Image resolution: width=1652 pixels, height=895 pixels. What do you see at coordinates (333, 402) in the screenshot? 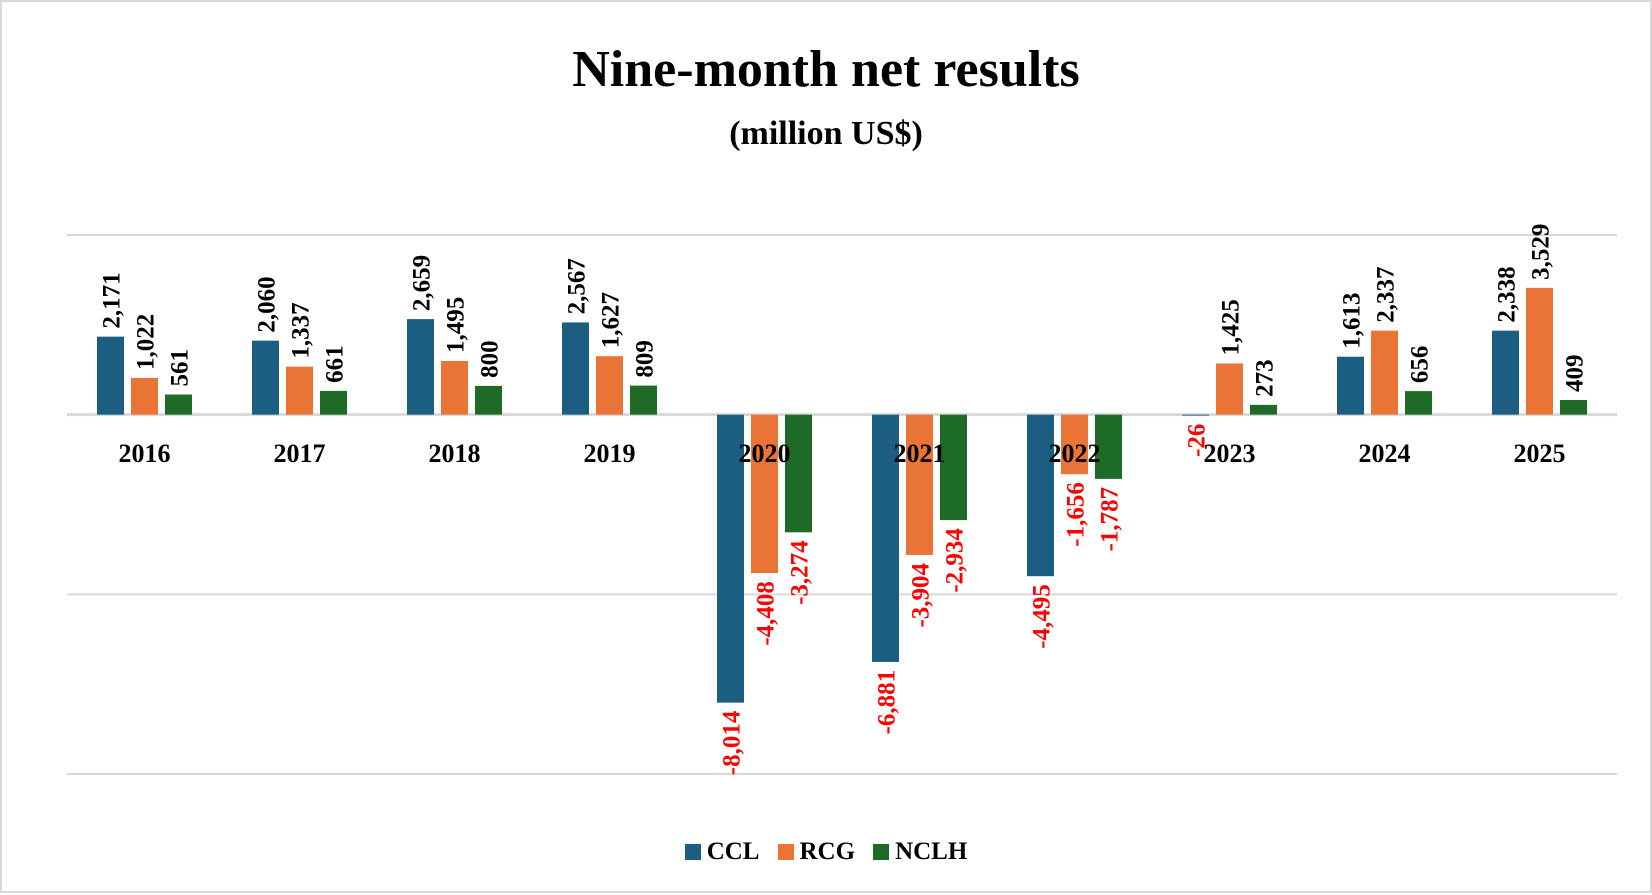
I see `bar-nclh-2017` at bounding box center [333, 402].